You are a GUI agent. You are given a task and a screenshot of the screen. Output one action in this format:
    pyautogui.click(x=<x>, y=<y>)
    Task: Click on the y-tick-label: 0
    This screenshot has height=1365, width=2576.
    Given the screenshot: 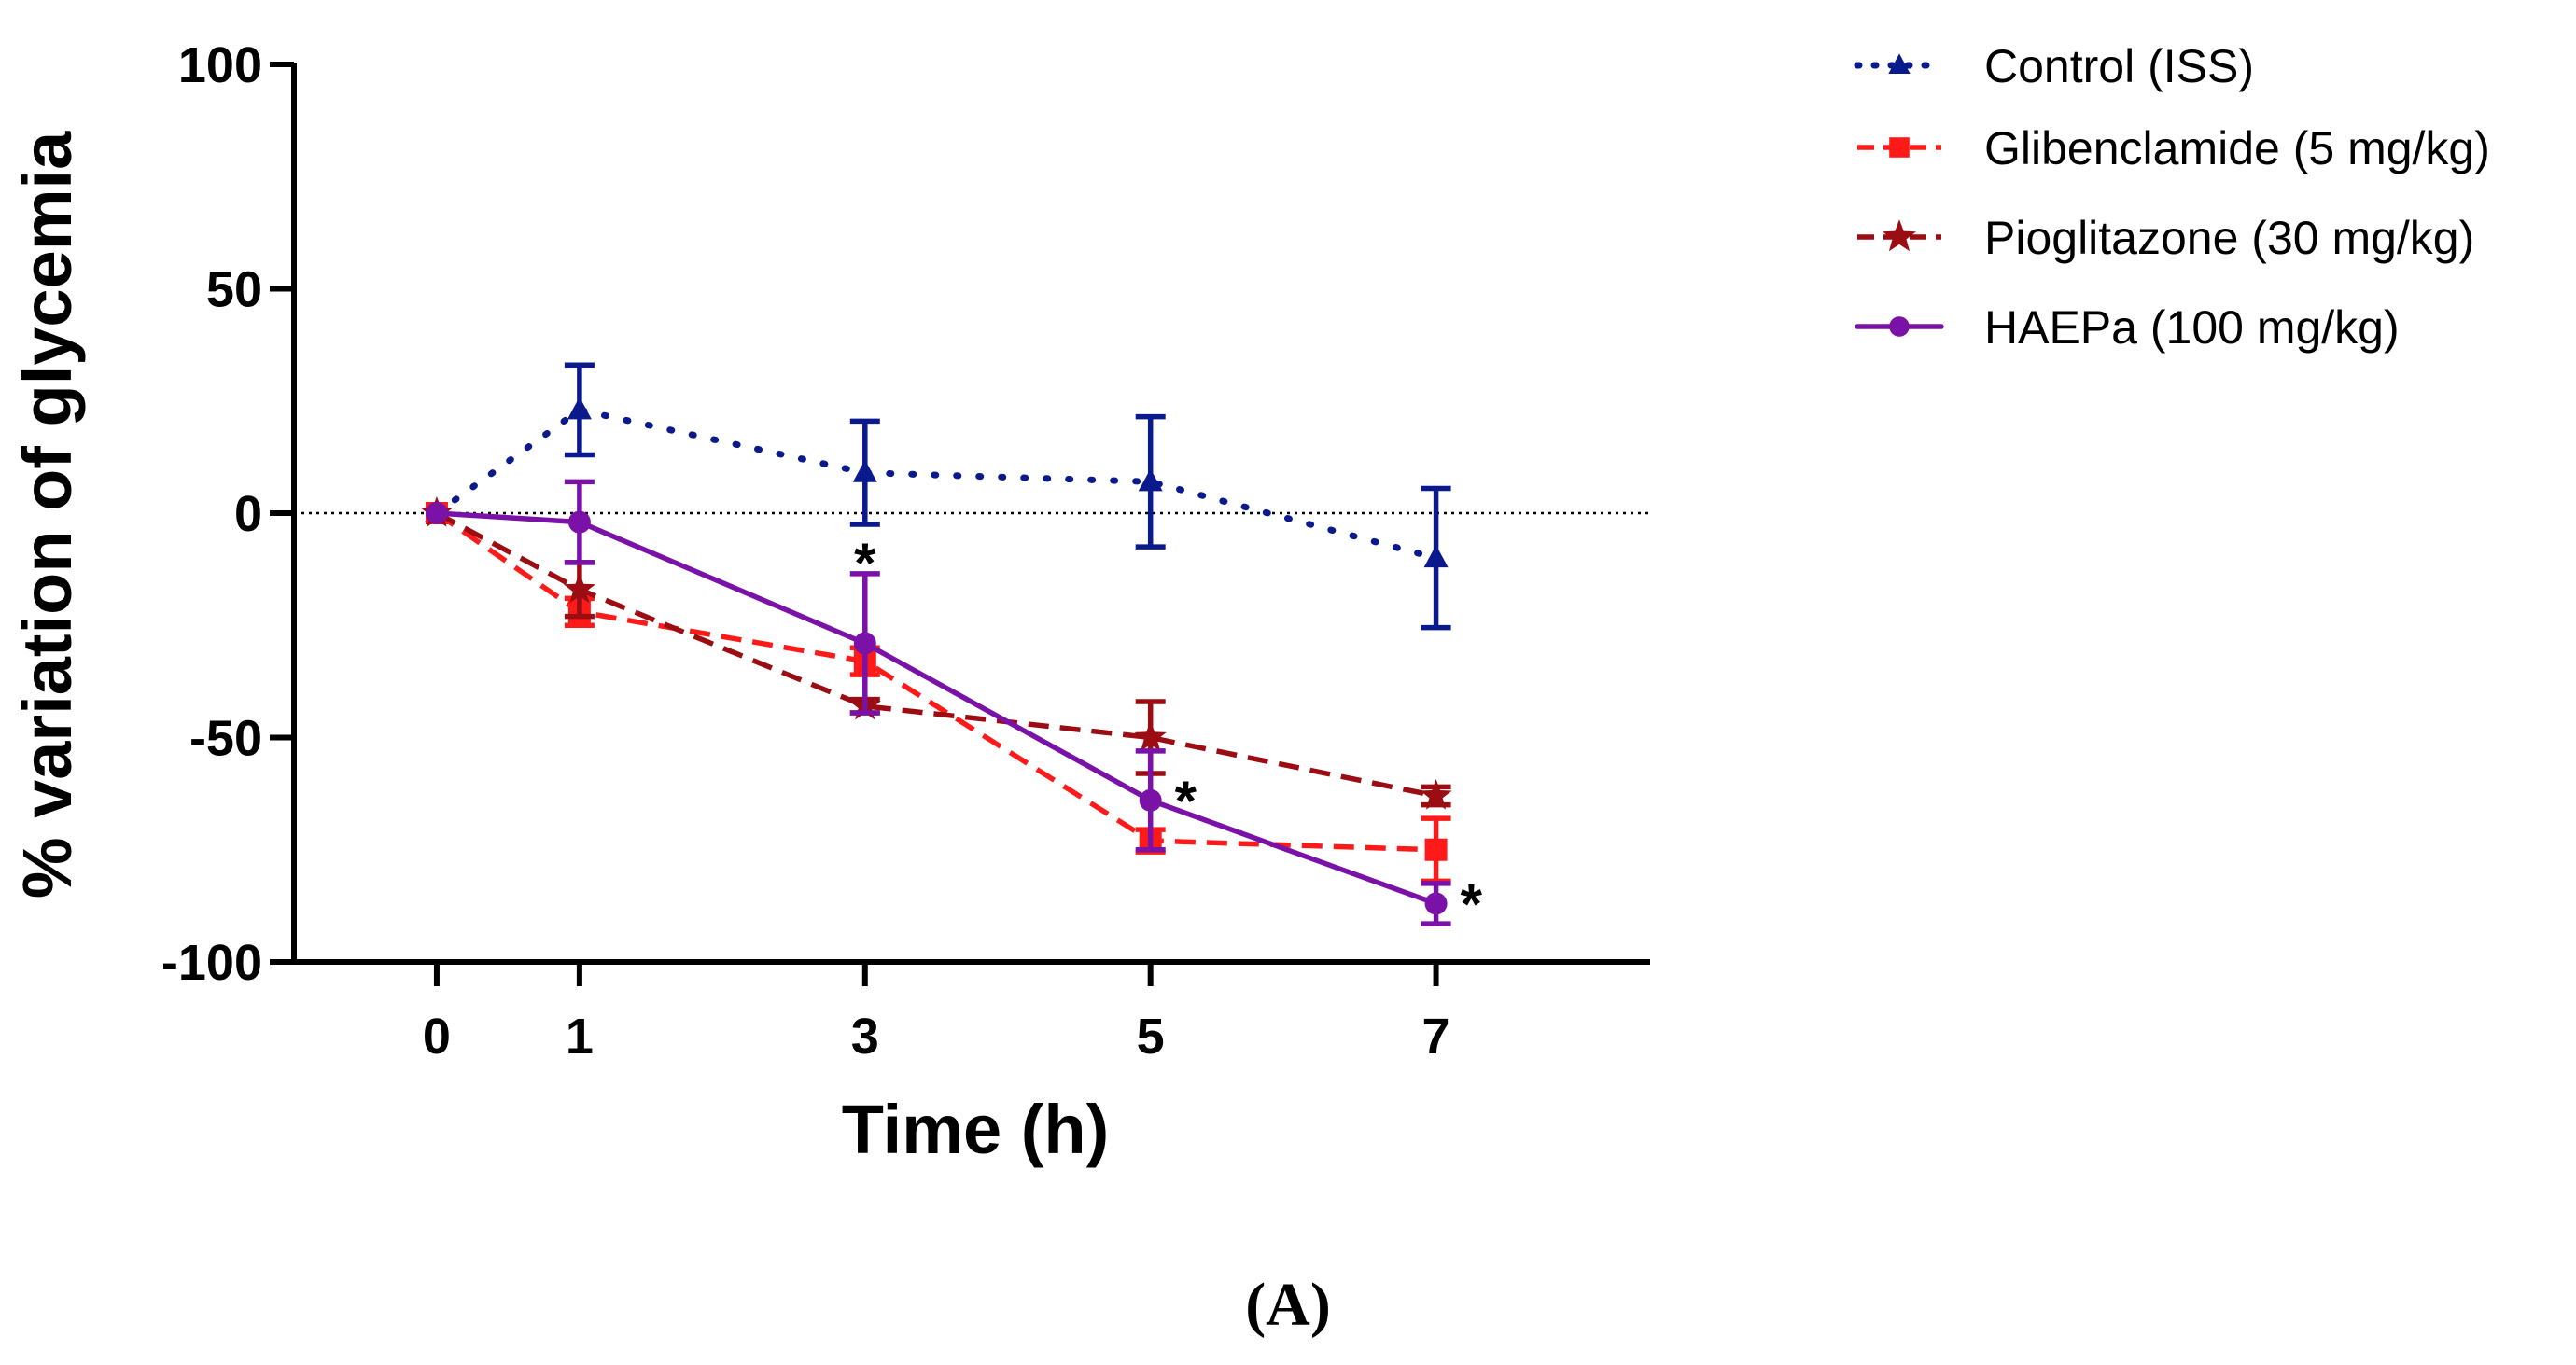 What is the action you would take?
    pyautogui.click(x=248, y=514)
    